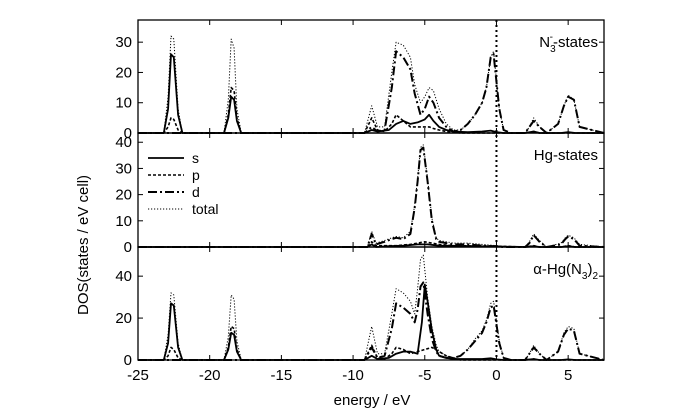  Describe the element at coordinates (353, 375) in the screenshot. I see `x-tick-label: -10` at that location.